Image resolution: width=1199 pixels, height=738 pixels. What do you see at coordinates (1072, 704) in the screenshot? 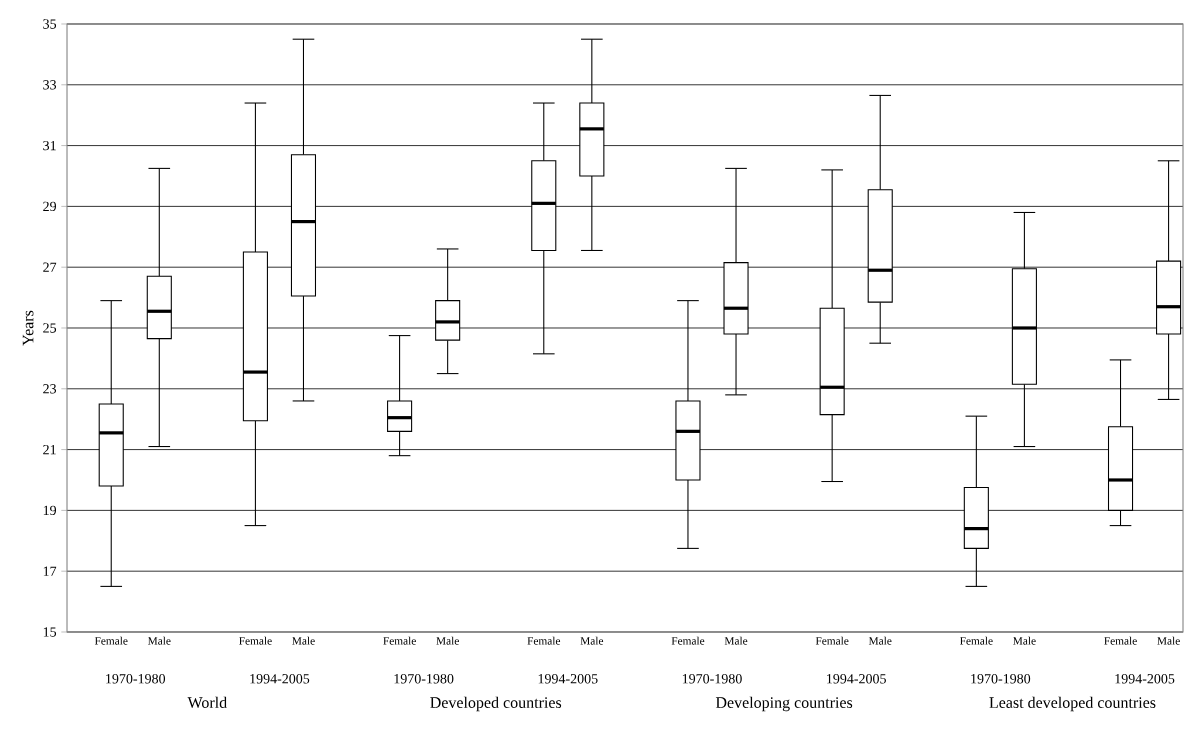
I see `text: Least developed countries` at bounding box center [1072, 704].